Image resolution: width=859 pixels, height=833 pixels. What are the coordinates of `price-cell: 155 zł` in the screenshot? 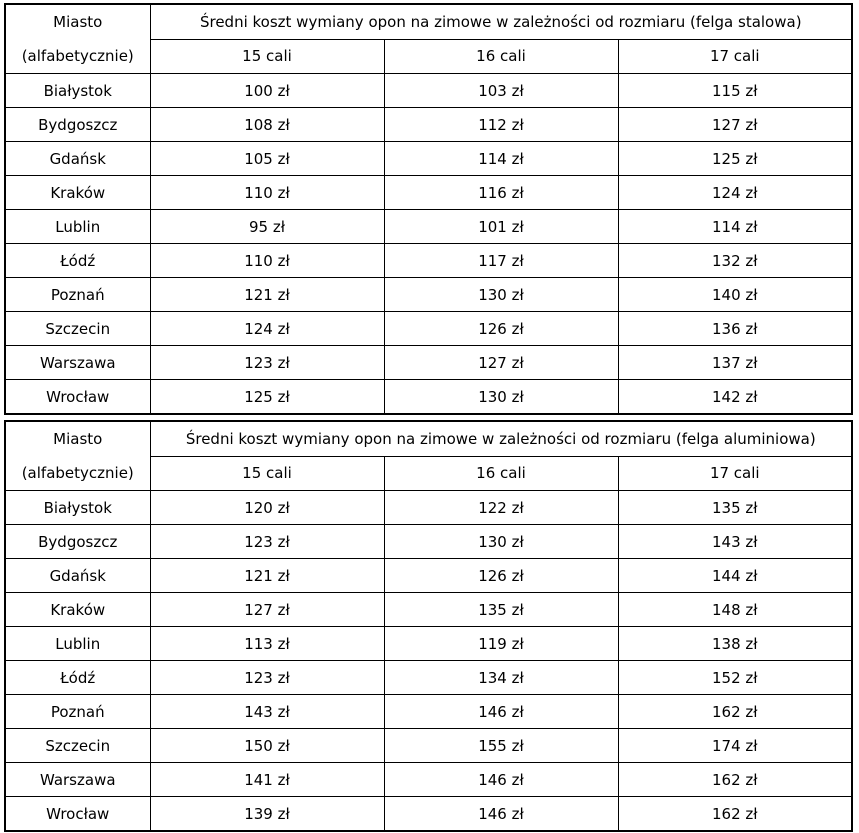 It's located at (501, 745).